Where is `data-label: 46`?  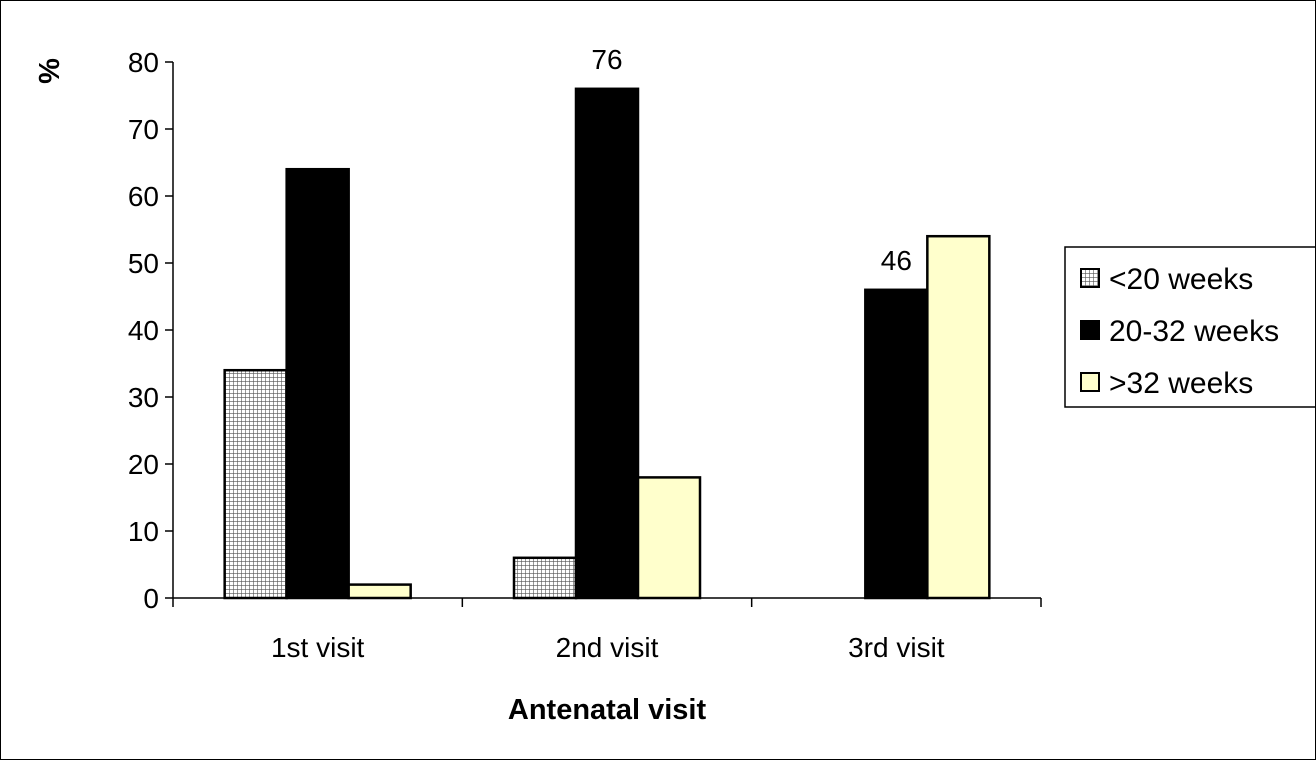
data-label: 46 is located at coordinates (896, 260).